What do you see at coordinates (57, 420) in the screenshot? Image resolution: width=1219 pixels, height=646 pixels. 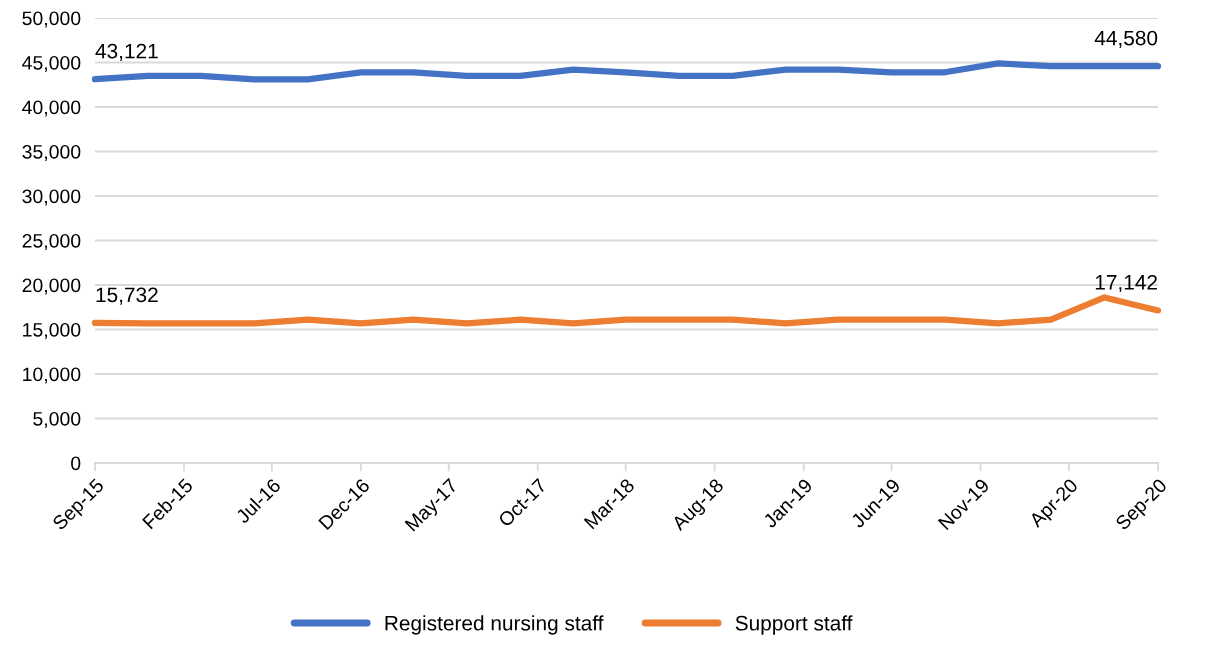 I see `y-tick-label: 5,000` at bounding box center [57, 420].